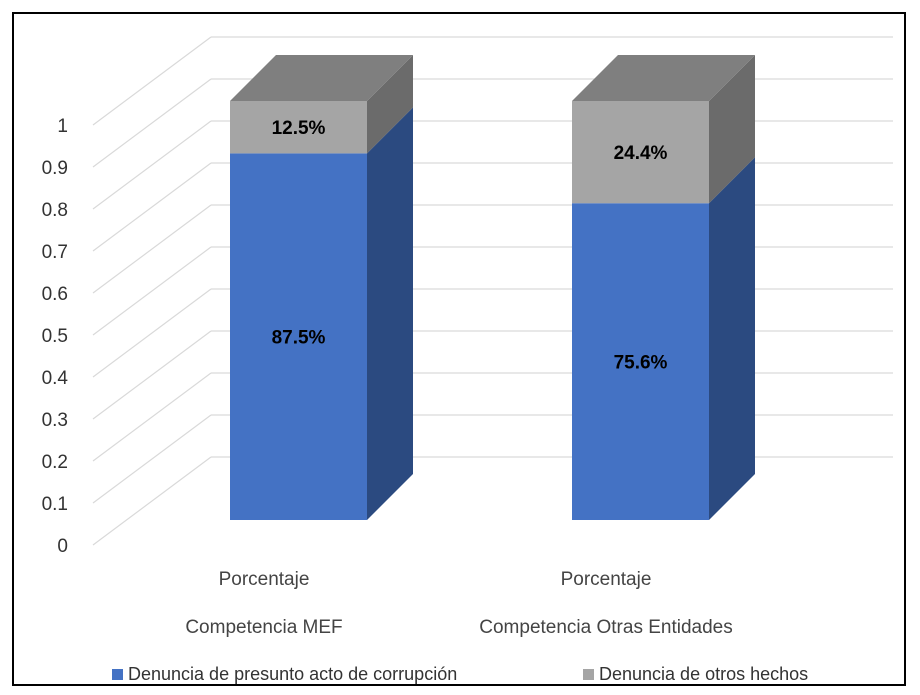  I want to click on y-tick-label: 0.5, so click(55, 336).